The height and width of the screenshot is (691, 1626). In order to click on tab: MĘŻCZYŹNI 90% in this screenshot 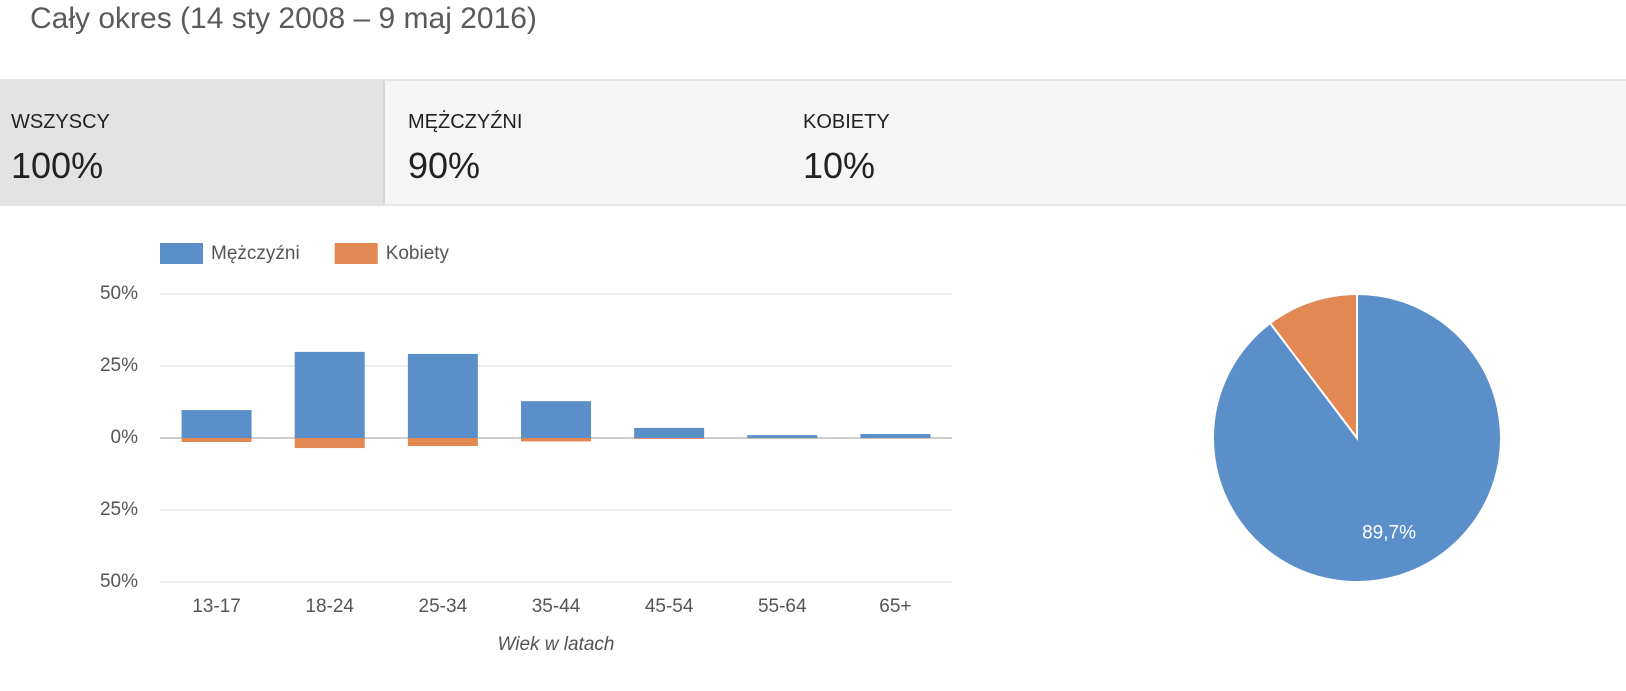, I will do `click(582, 142)`.